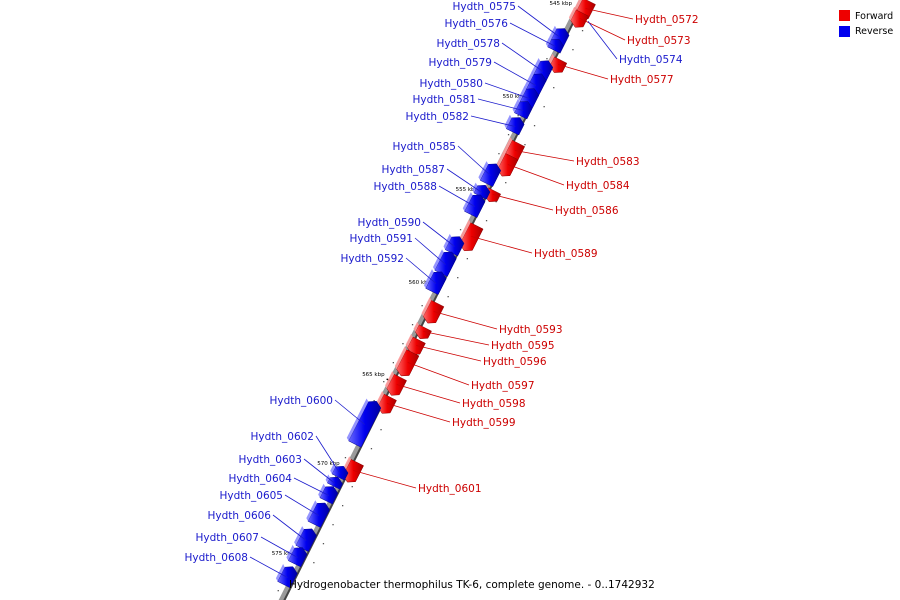  What do you see at coordinates (523, 346) in the screenshot?
I see `gene-label: Hydth_0595` at bounding box center [523, 346].